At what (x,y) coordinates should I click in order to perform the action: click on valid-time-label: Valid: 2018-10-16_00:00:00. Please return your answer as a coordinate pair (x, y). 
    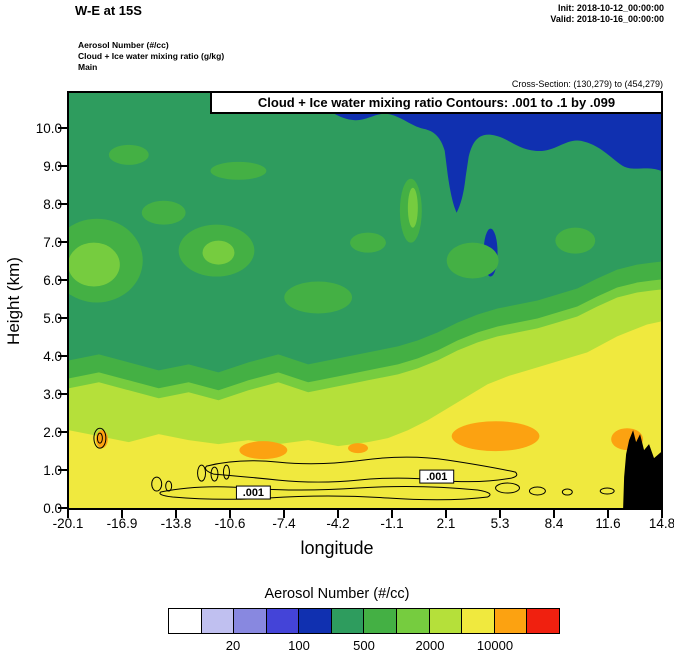
    Looking at the image, I should click on (607, 19).